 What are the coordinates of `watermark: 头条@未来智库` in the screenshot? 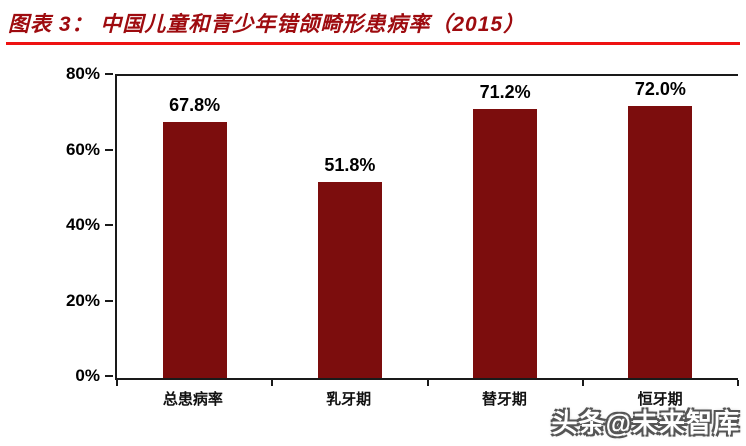 It's located at (645, 423).